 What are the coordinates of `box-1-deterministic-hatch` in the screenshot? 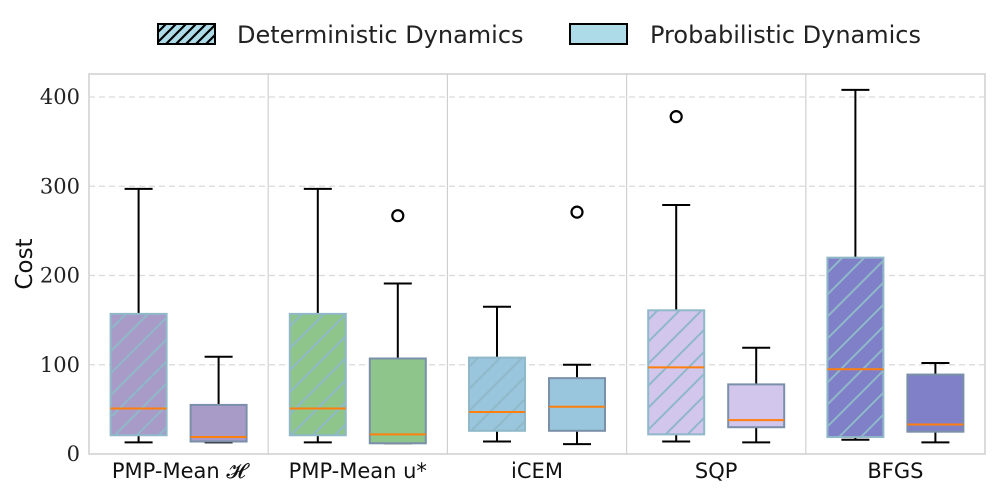 It's located at (317, 374).